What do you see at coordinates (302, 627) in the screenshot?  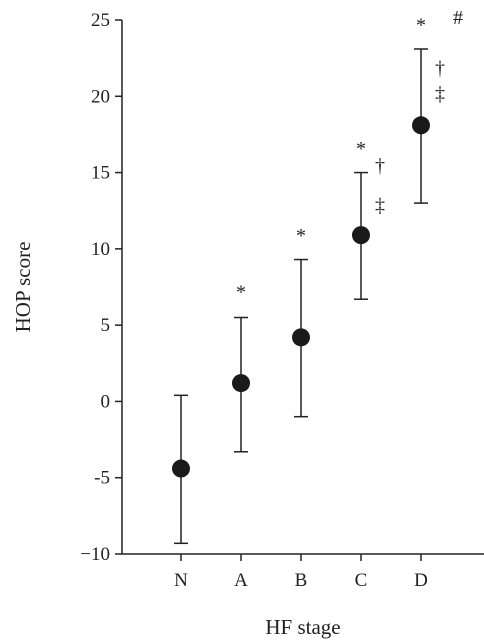 I see `x-axis-title: HF stage` at bounding box center [302, 627].